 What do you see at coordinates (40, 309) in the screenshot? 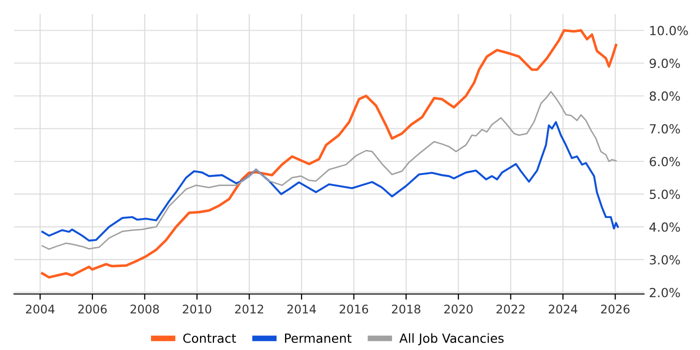
I see `x-tick-label: 2004` at bounding box center [40, 309].